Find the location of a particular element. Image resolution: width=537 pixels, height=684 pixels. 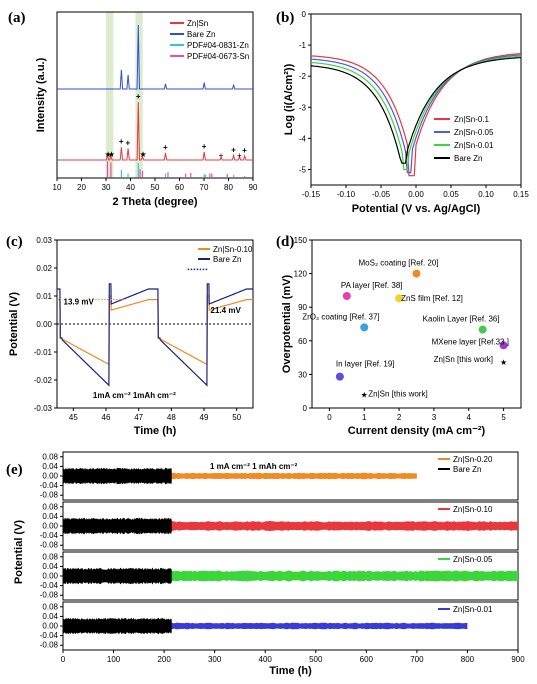

panel-a-frame is located at coordinates (155, 95).